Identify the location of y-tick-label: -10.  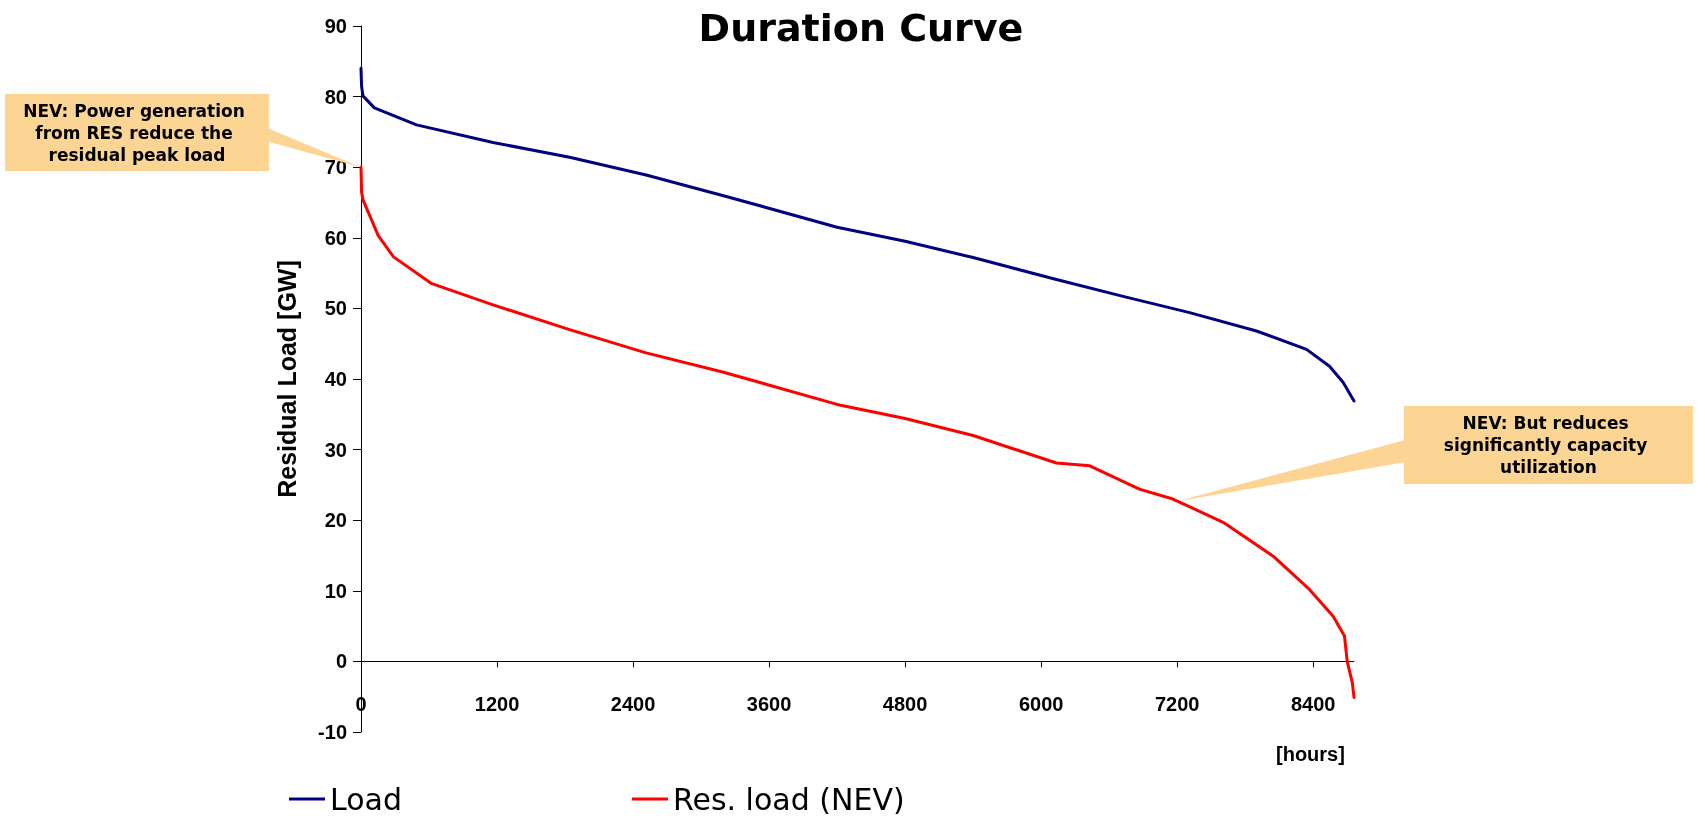
(332, 732).